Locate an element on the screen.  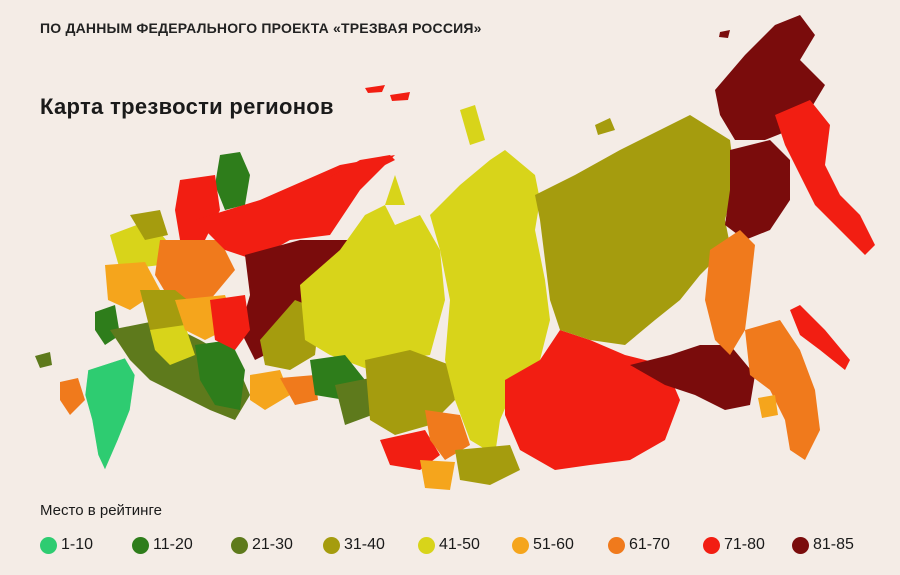
region-volga-green is located at coordinates (220, 375).